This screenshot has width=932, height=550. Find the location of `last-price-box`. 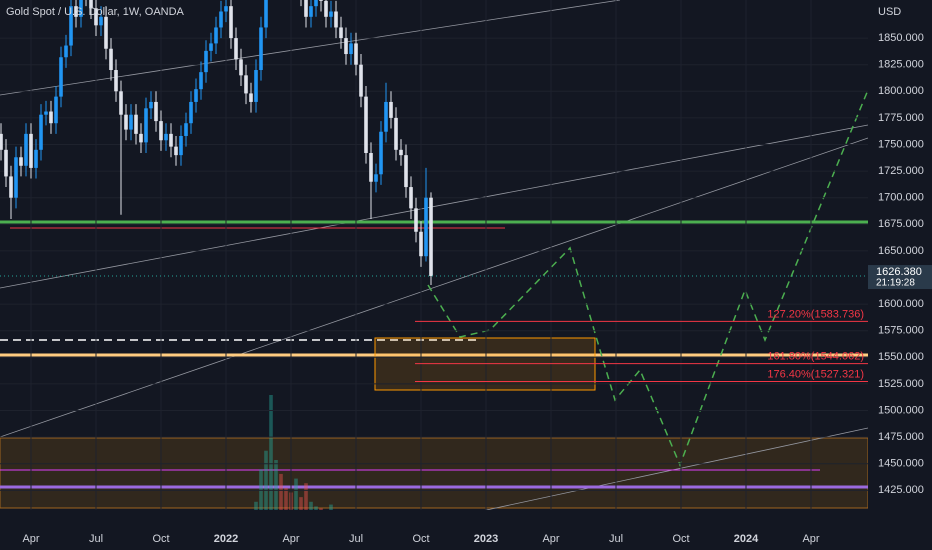

last-price-box is located at coordinates (900, 277).